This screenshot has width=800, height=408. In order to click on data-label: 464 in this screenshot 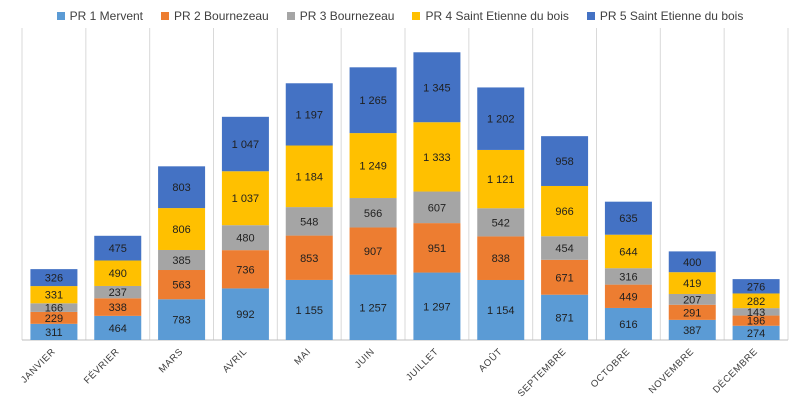, I will do `click(118, 329)`.